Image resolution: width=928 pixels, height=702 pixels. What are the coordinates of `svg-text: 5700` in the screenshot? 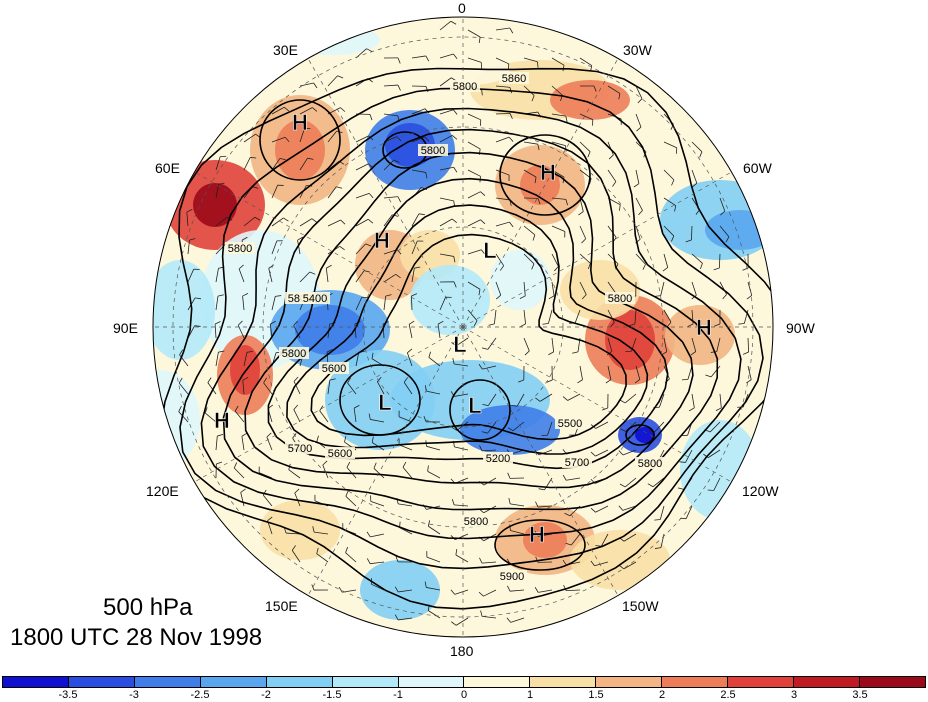 It's located at (577, 463).